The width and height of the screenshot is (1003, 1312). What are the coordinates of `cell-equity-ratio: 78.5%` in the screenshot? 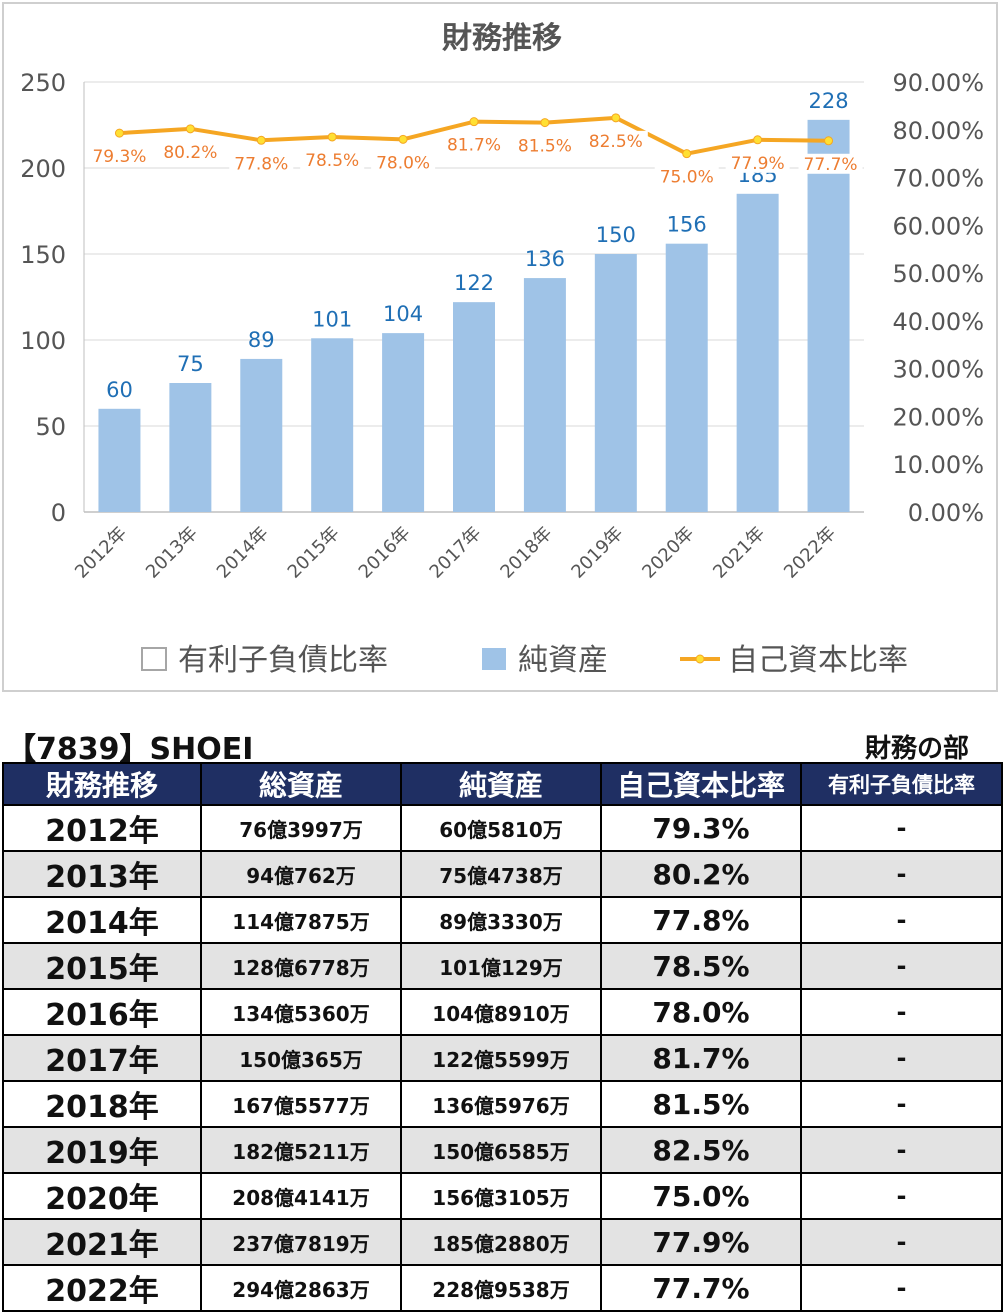 It's located at (701, 966).